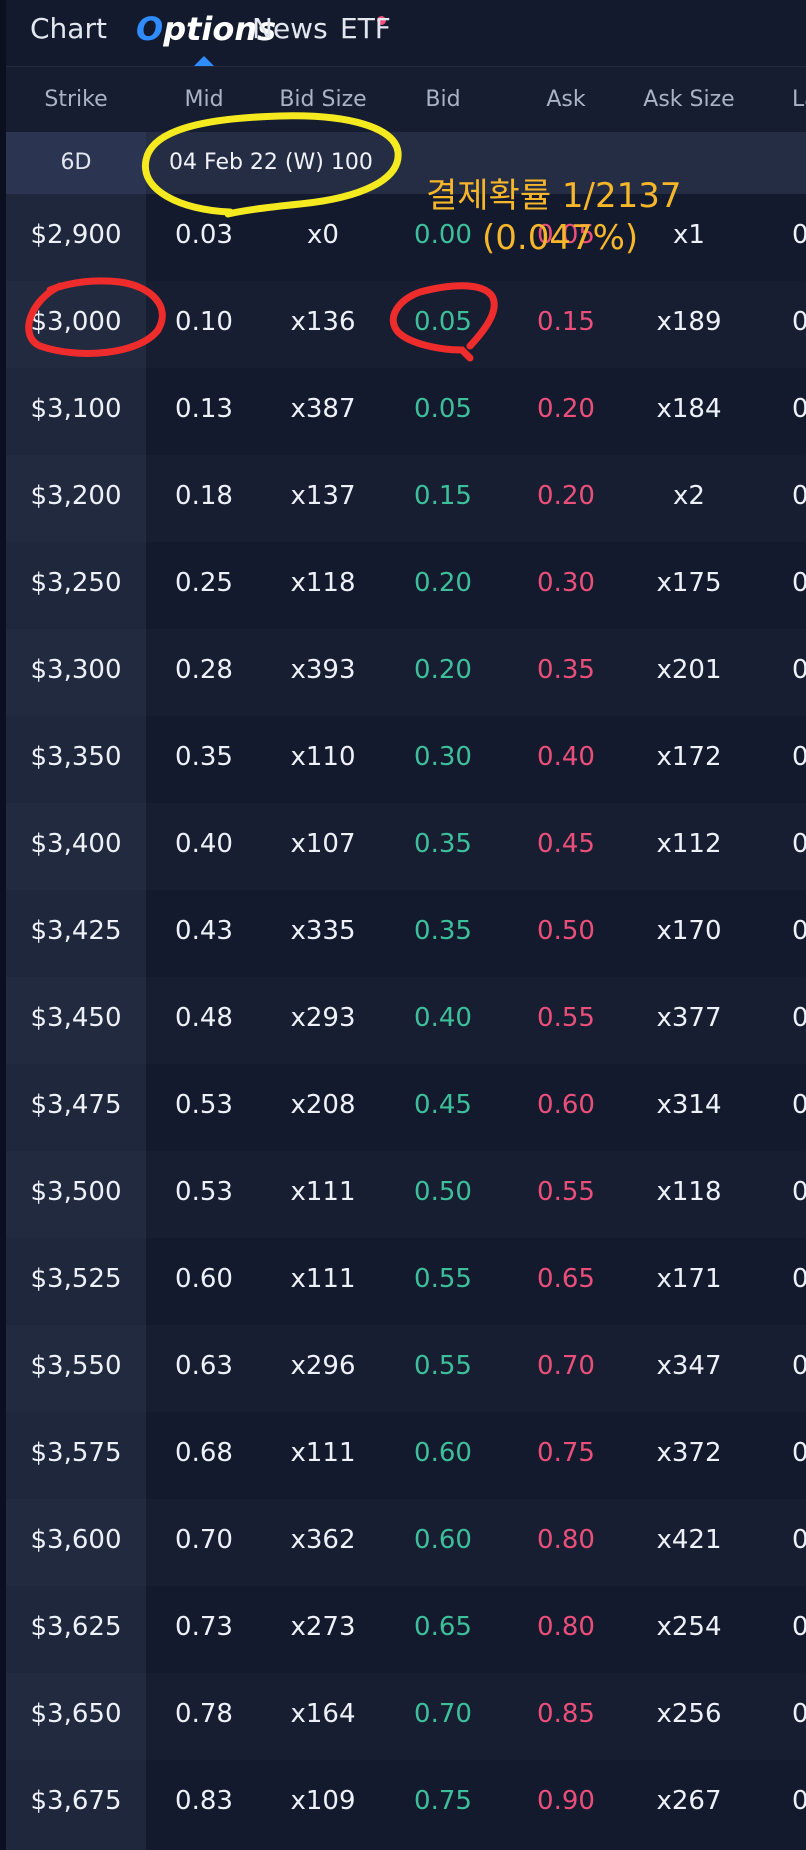 This screenshot has width=806, height=1850. Describe the element at coordinates (443, 496) in the screenshot. I see `bid-cell: 0.15` at that location.